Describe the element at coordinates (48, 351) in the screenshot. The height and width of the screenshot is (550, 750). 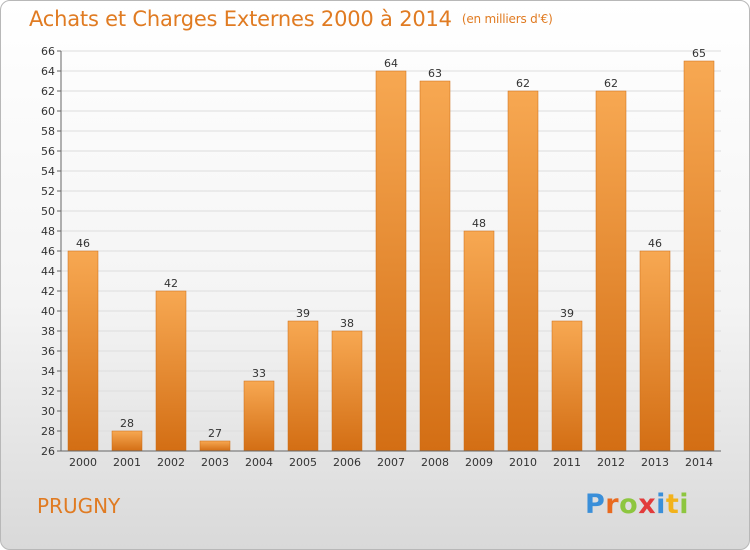
I see `y-tick-label: 36` at that location.